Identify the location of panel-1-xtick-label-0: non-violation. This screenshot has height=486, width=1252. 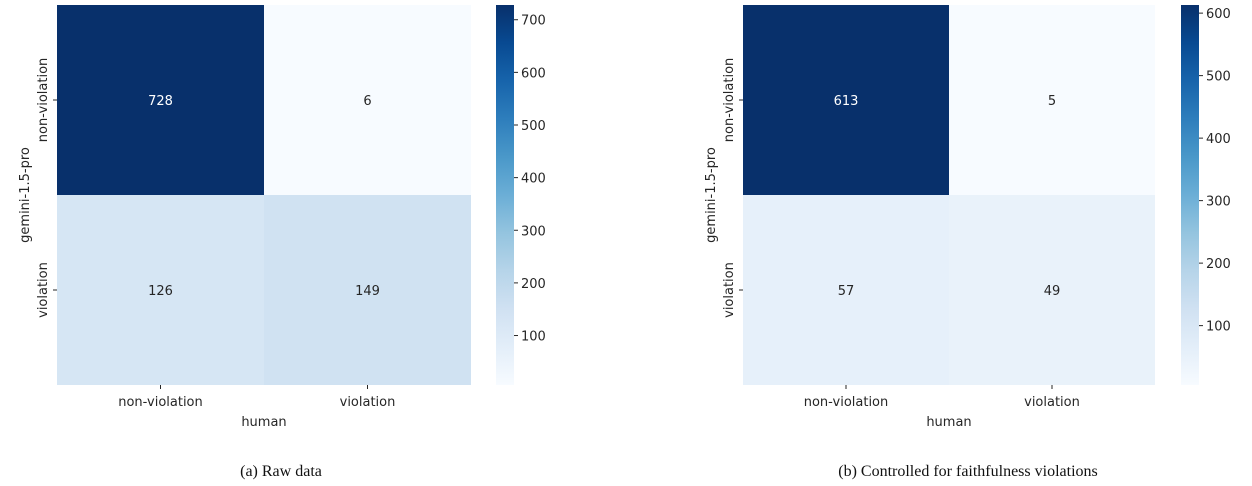
(160, 402).